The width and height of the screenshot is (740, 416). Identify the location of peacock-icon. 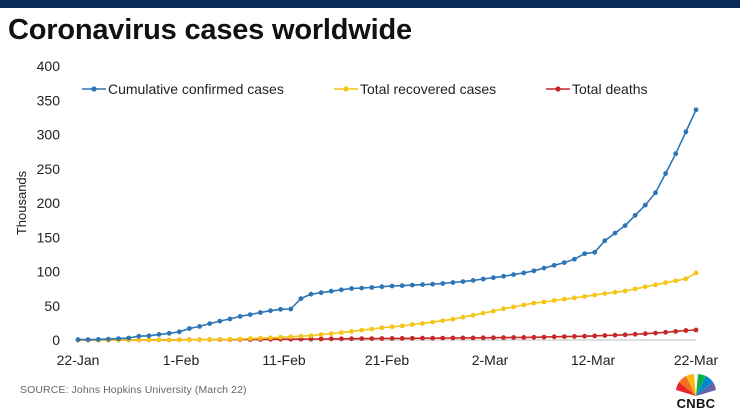
(696, 385).